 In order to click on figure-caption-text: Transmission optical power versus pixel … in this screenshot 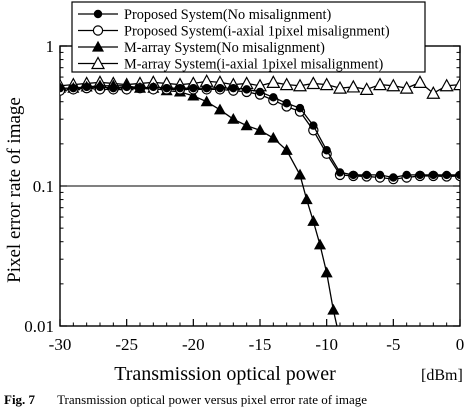, I will do `click(212, 399)`.